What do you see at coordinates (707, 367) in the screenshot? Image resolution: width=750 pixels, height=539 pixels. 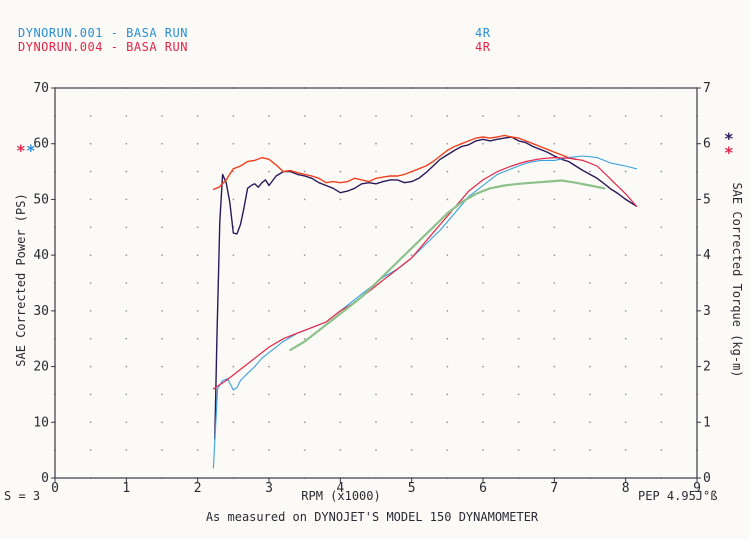 I see `y2-tick-label: 2` at bounding box center [707, 367].